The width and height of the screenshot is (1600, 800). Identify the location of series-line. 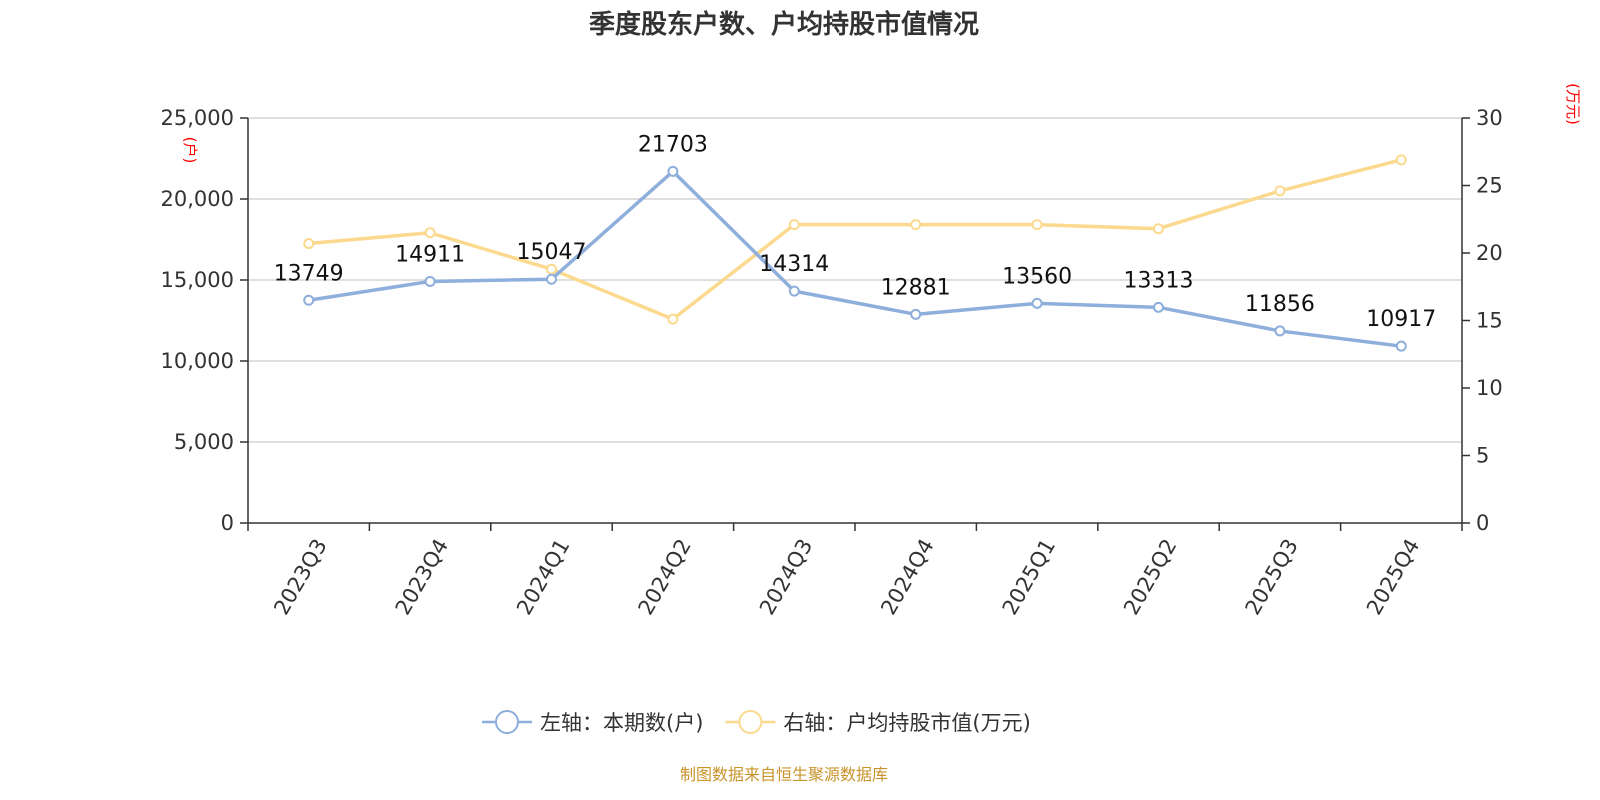
(855, 239).